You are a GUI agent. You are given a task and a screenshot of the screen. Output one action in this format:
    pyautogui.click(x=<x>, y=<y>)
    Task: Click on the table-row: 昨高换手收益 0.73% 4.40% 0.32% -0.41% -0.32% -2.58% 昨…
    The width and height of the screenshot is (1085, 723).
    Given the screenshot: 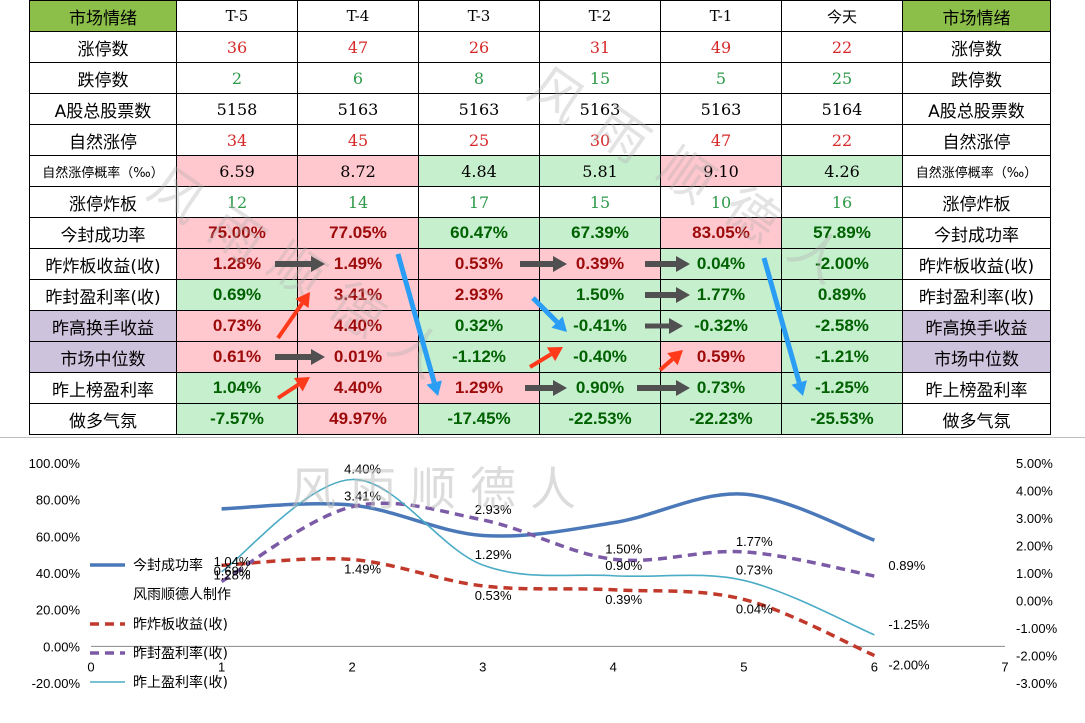 What is the action you would take?
    pyautogui.click(x=540, y=326)
    